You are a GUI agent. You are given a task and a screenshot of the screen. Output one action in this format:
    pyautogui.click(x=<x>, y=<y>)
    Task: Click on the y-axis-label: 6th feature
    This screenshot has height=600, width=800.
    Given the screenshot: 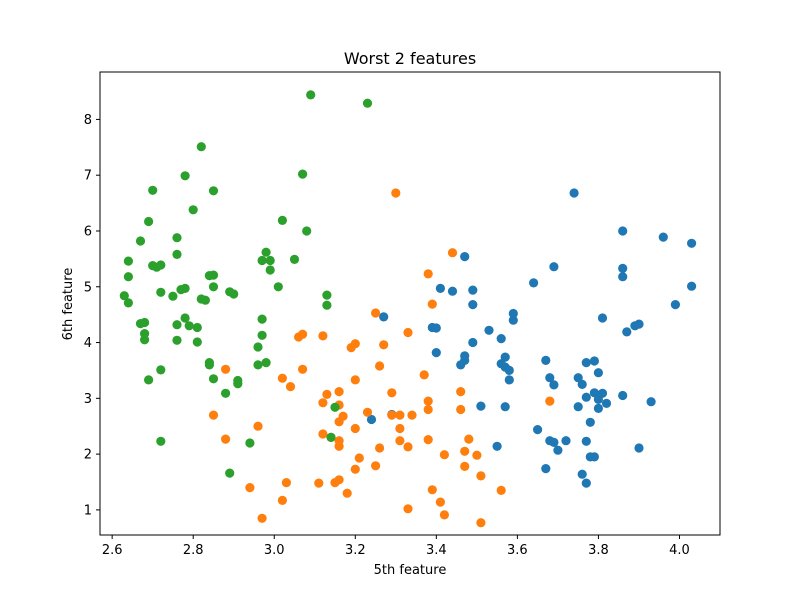 What is the action you would take?
    pyautogui.click(x=68, y=304)
    